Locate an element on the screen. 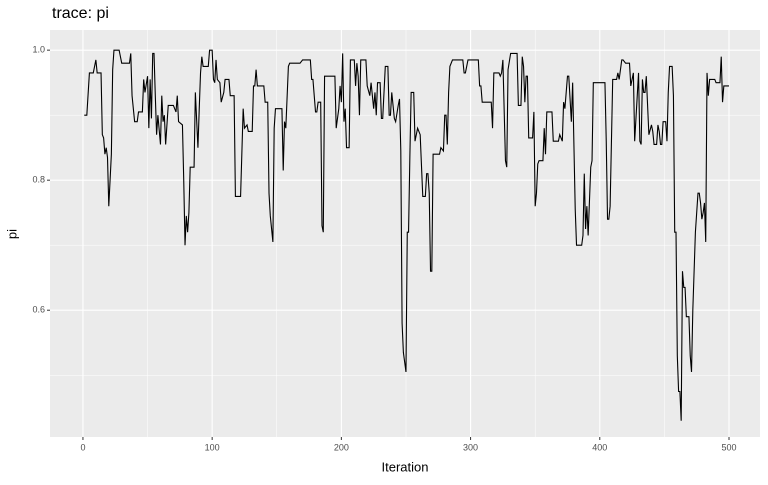  x-tick-label: 400 is located at coordinates (599, 447).